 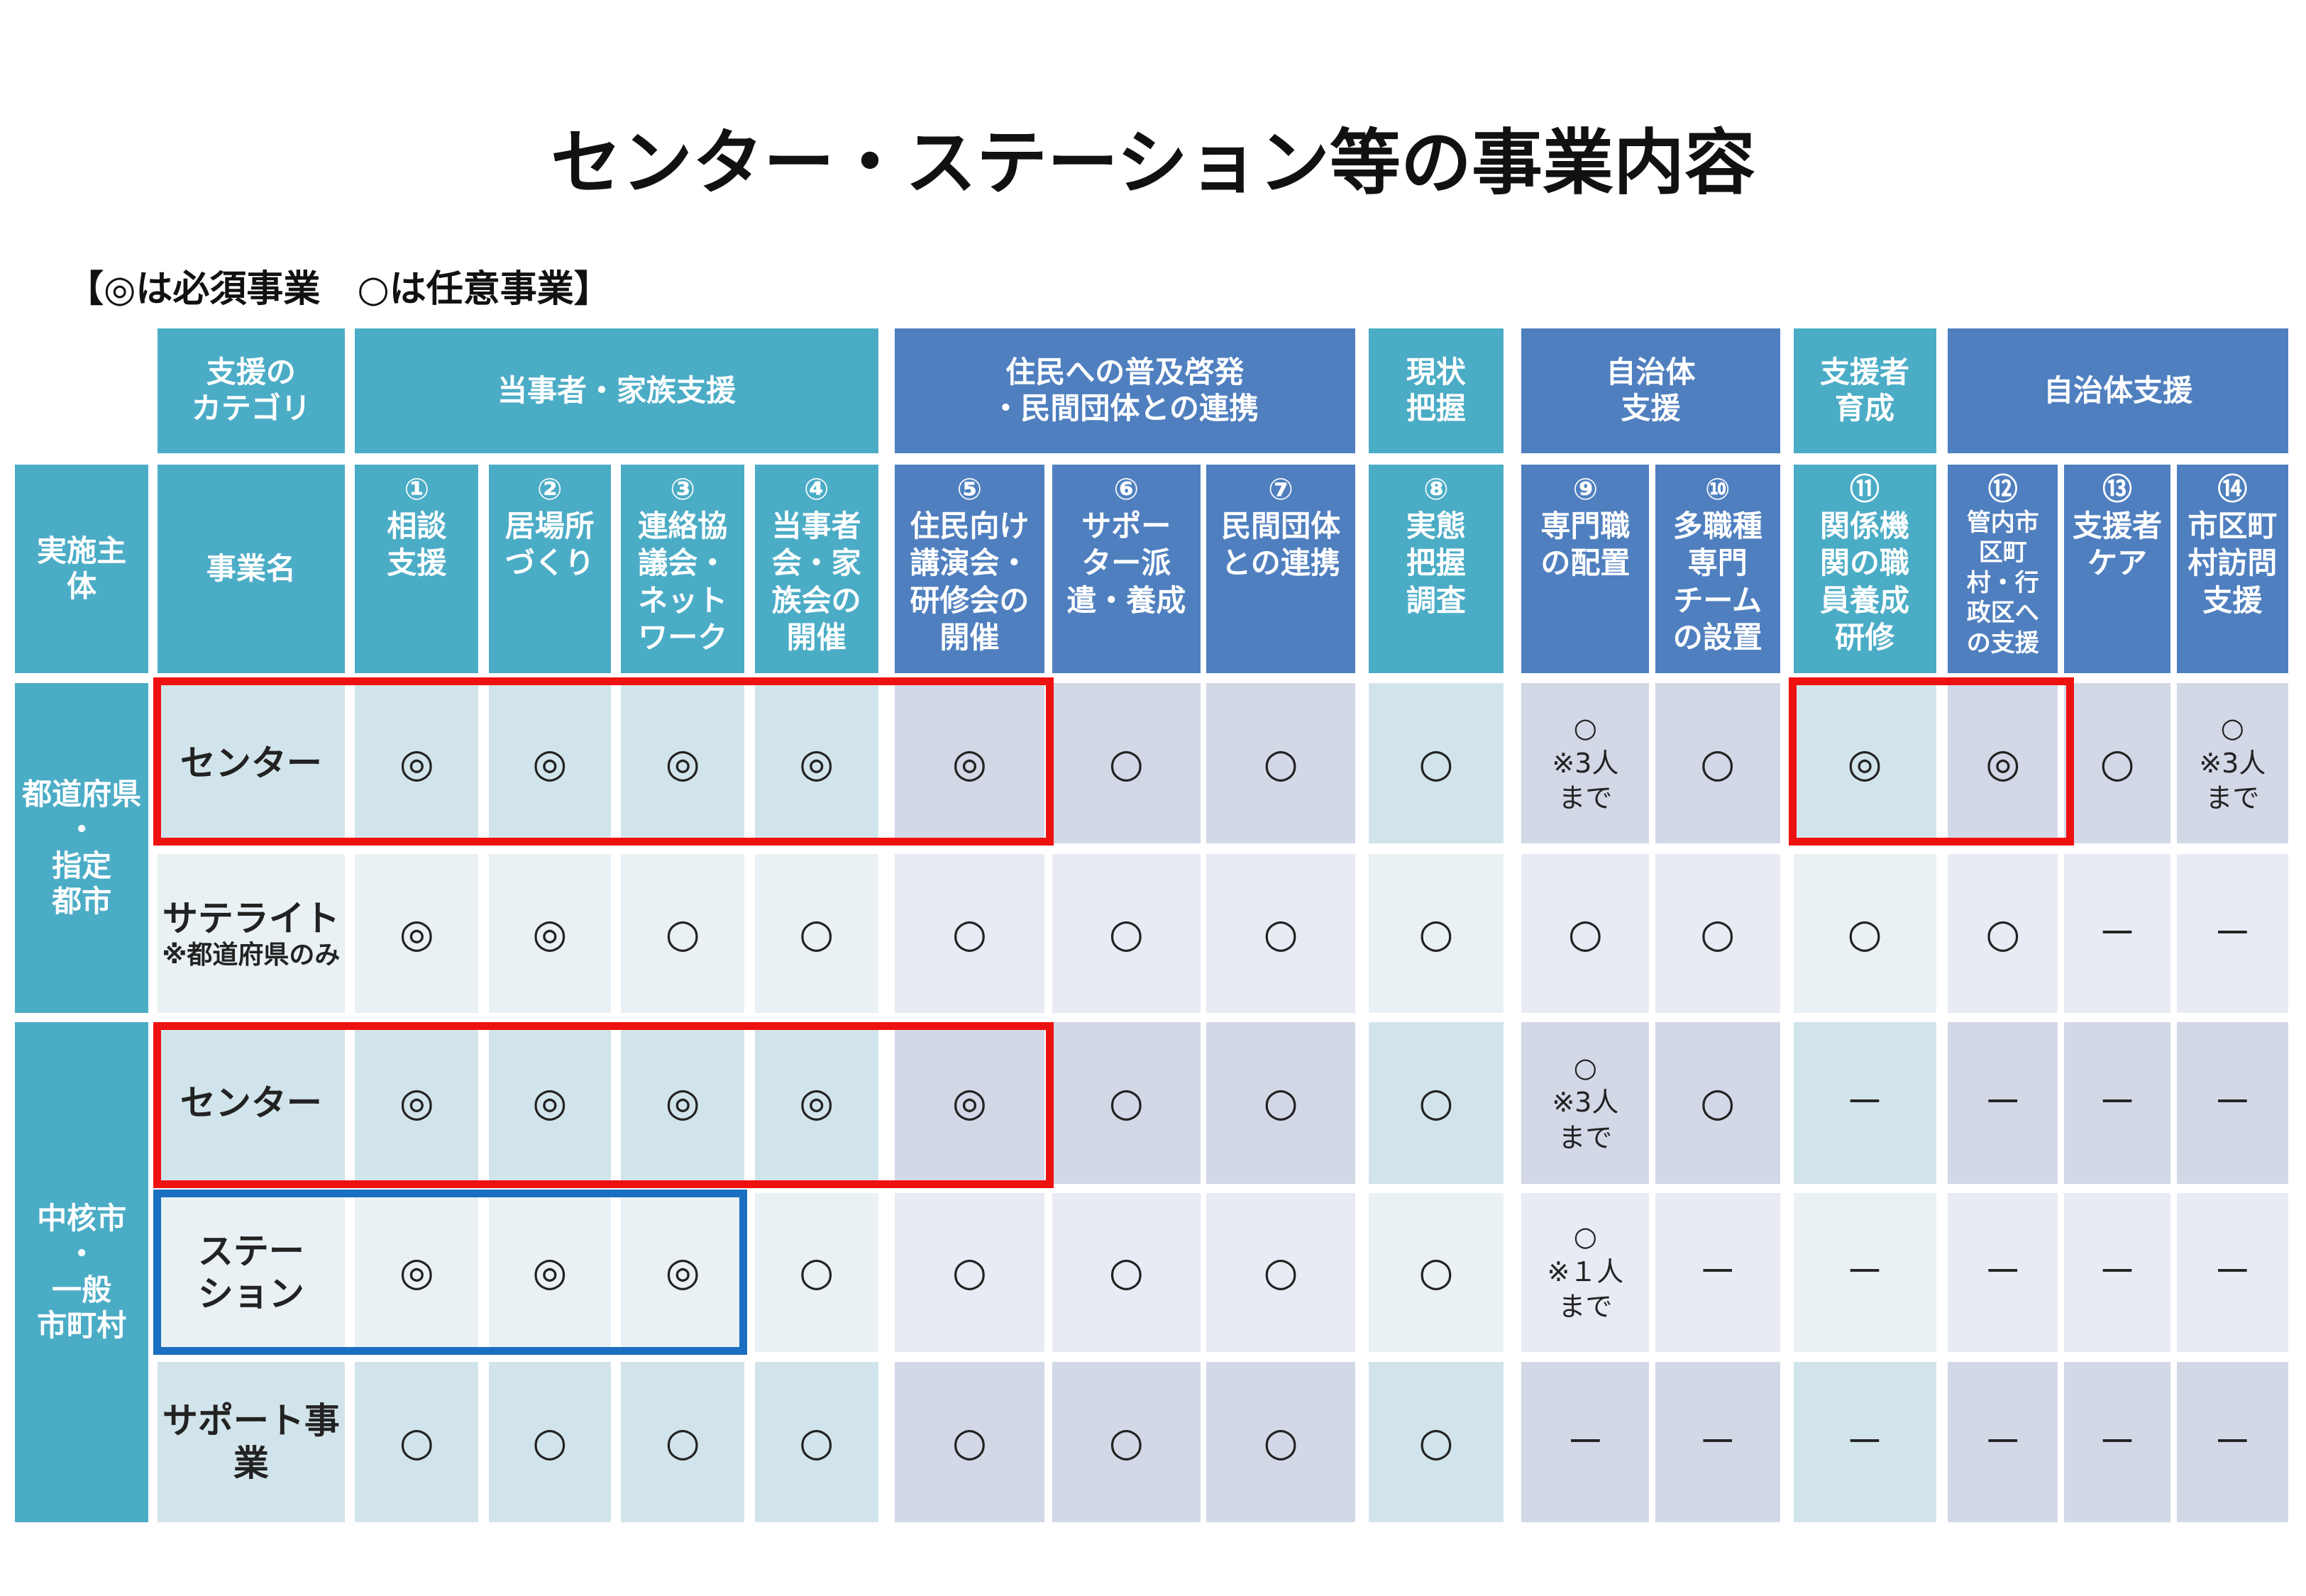 What do you see at coordinates (1585, 545) in the screenshot?
I see `column-label: 専門職 の配置` at bounding box center [1585, 545].